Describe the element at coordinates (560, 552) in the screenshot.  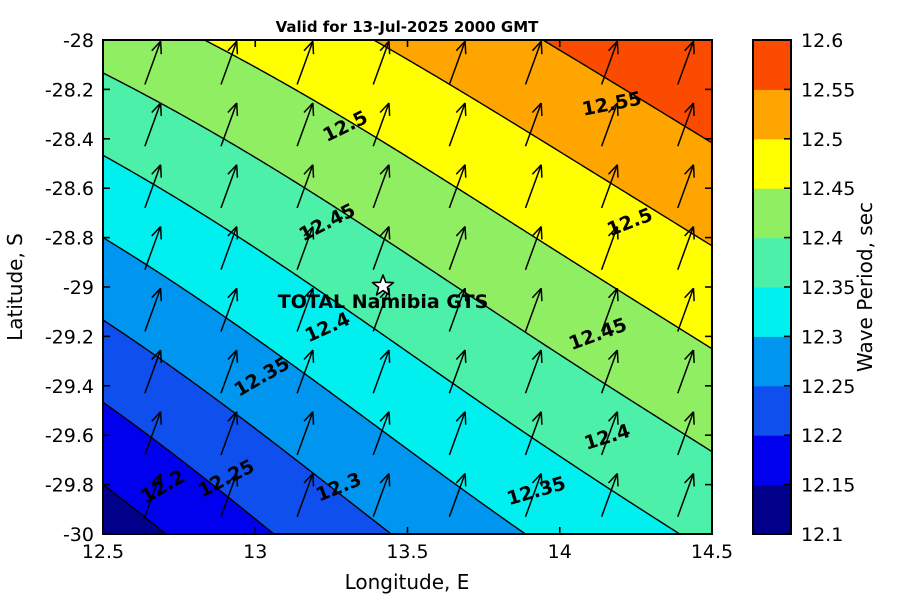
I see `x-tick-label: 14` at that location.